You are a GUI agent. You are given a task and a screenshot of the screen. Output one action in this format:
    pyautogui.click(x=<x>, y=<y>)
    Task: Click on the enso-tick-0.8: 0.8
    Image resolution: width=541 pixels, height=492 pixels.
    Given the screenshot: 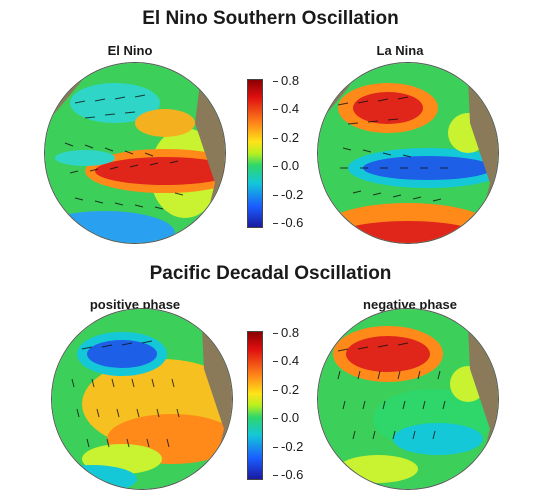 What is the action you would take?
    pyautogui.click(x=286, y=80)
    